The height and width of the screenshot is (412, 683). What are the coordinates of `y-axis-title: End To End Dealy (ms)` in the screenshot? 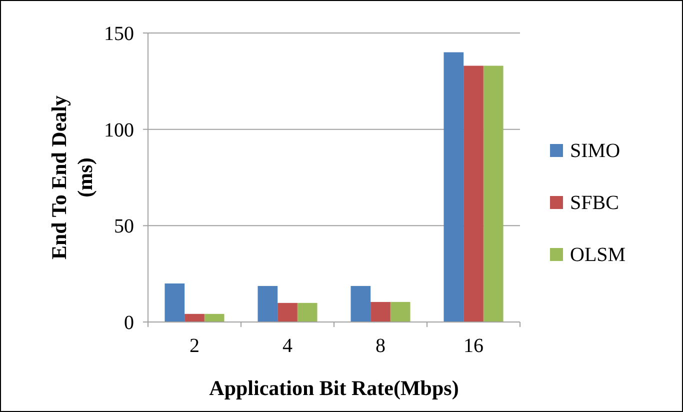 It's located at (72, 177).